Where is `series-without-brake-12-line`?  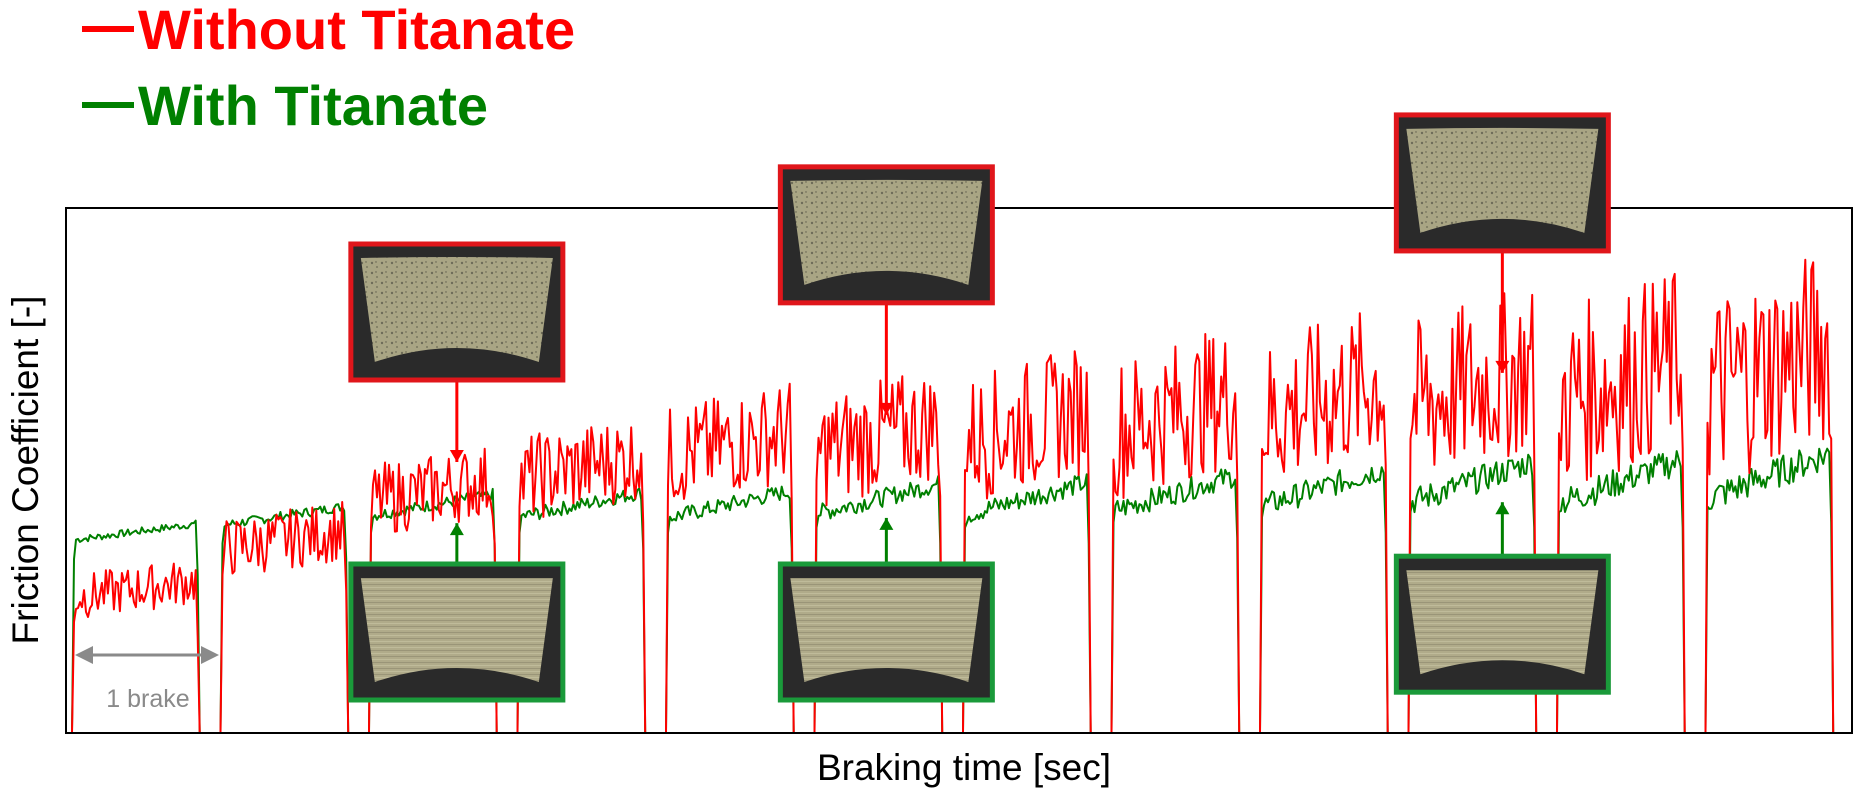 series-without-brake-12-line is located at coordinates (1769, 495).